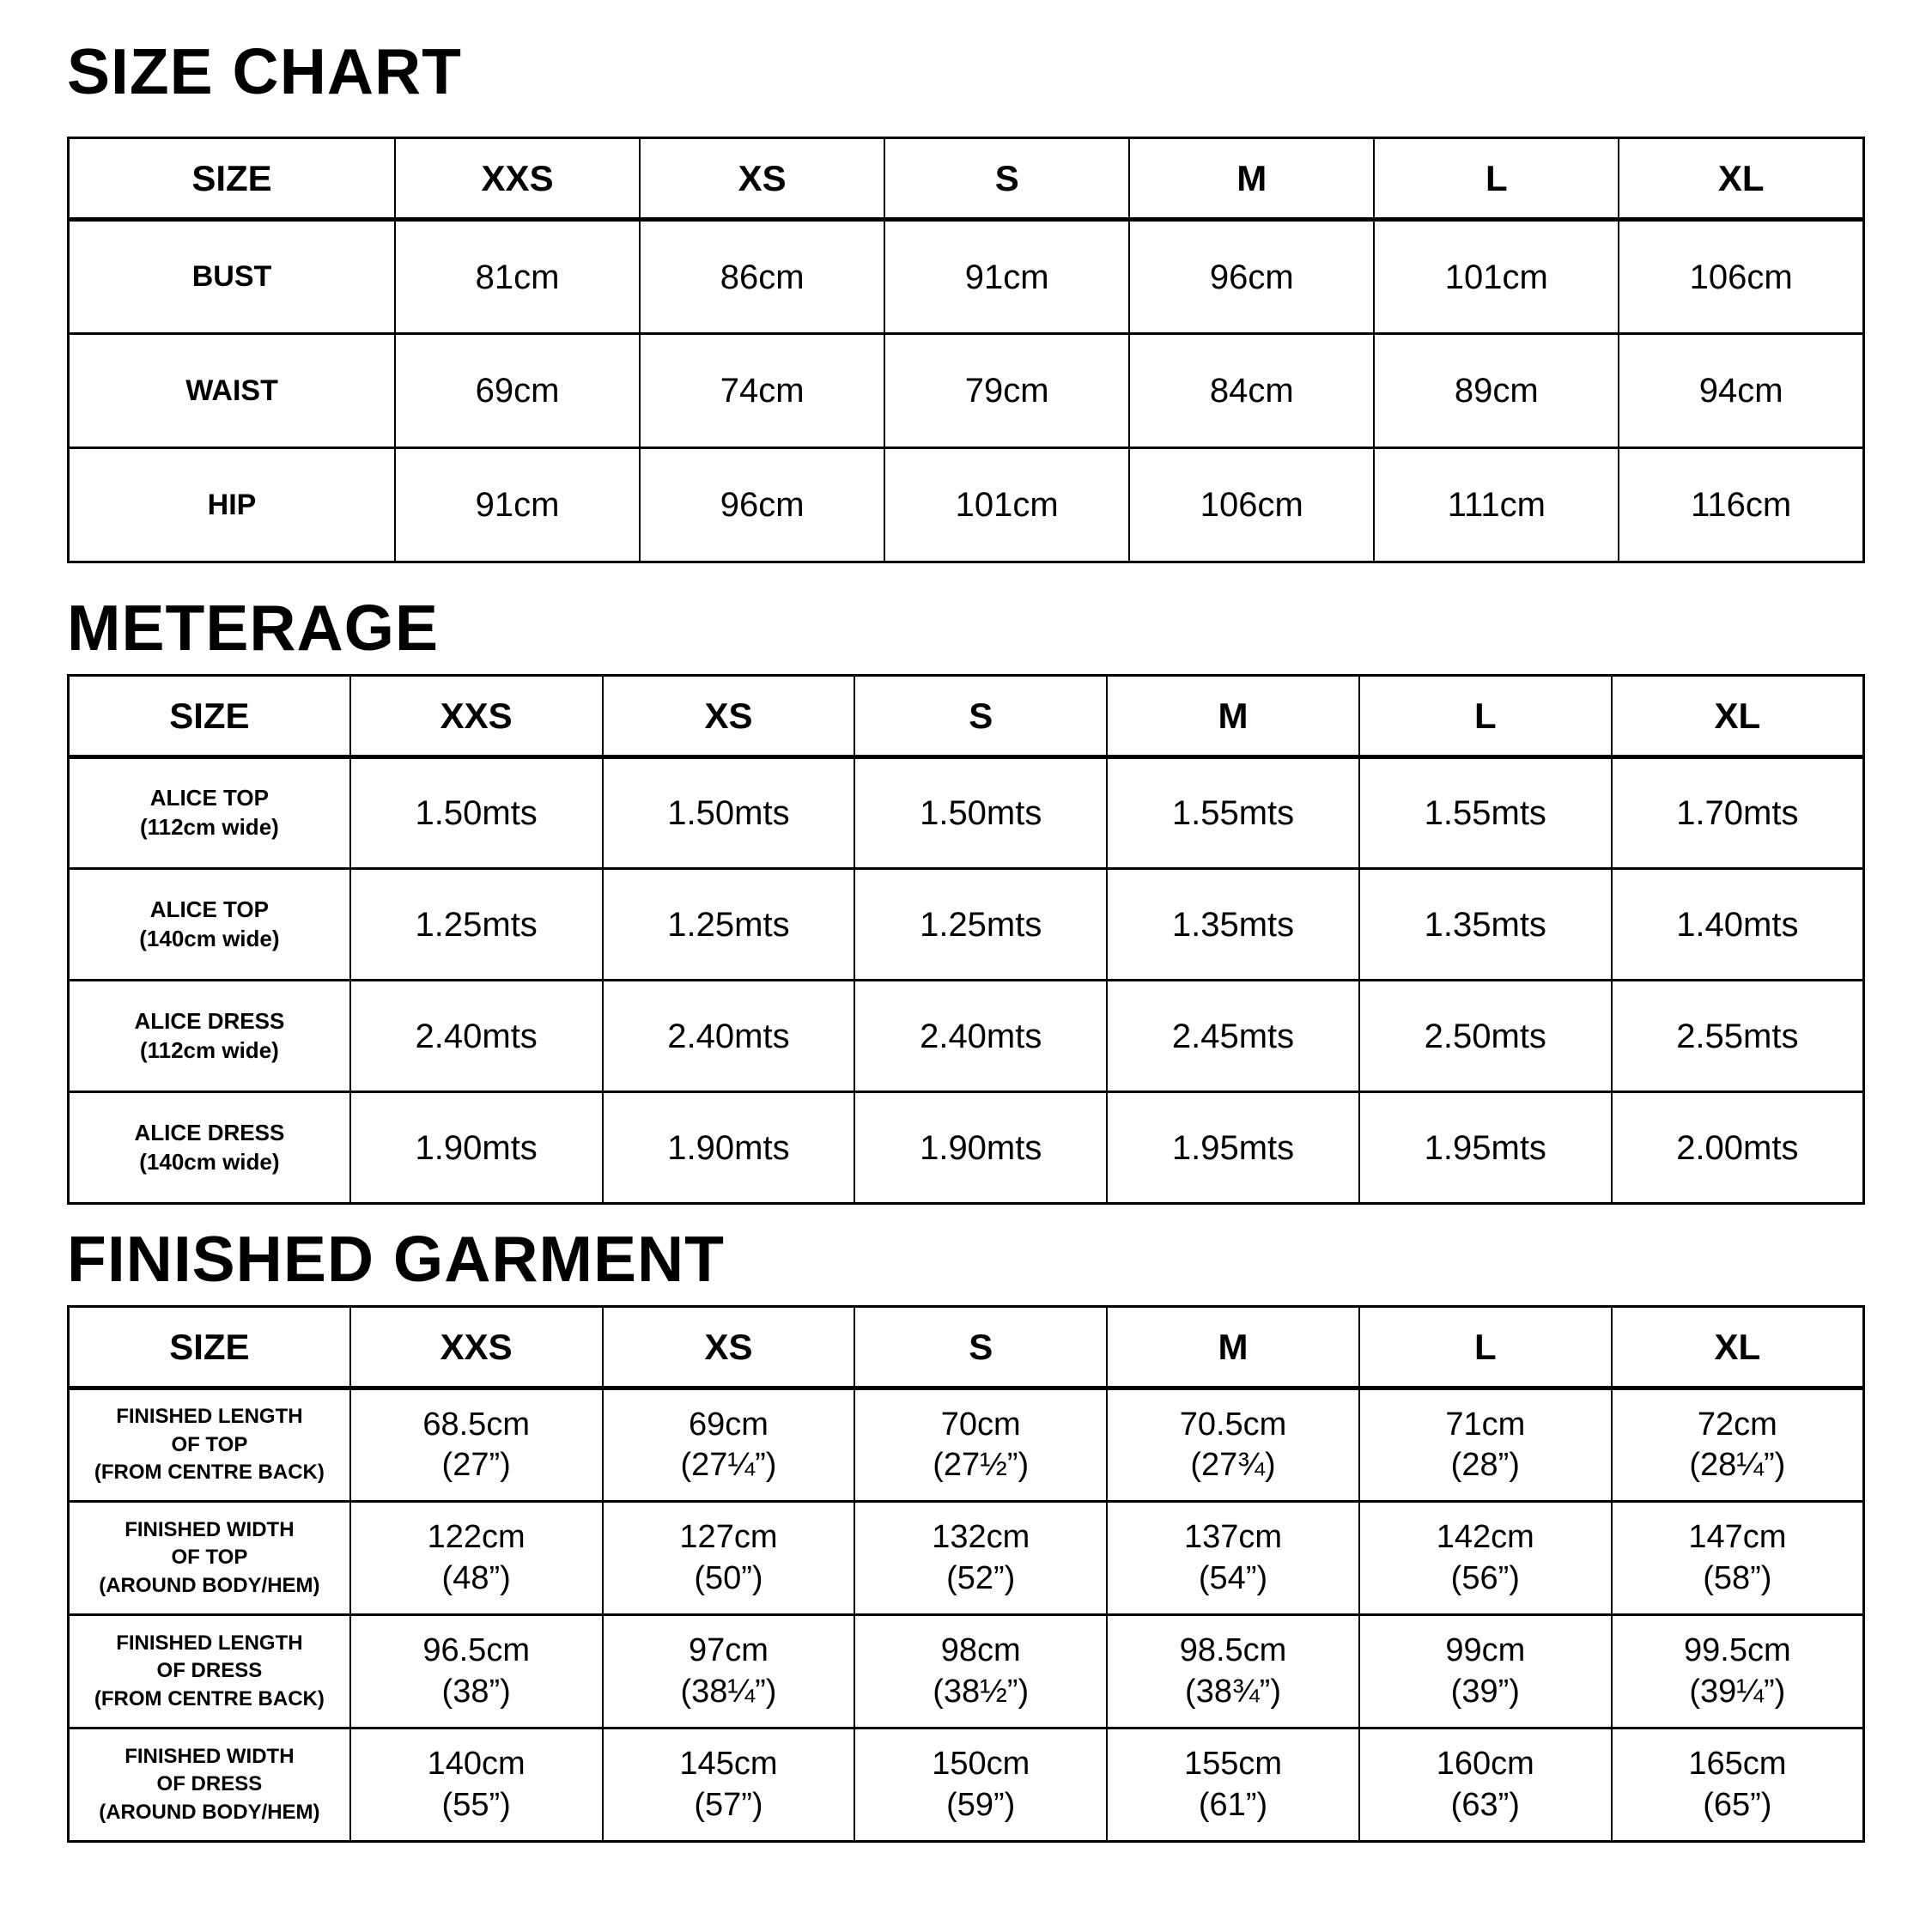 This screenshot has width=1932, height=1932. I want to click on table-row: BUST 81cm 86cm 91cm 96cm 101cm 106cm, so click(966, 276).